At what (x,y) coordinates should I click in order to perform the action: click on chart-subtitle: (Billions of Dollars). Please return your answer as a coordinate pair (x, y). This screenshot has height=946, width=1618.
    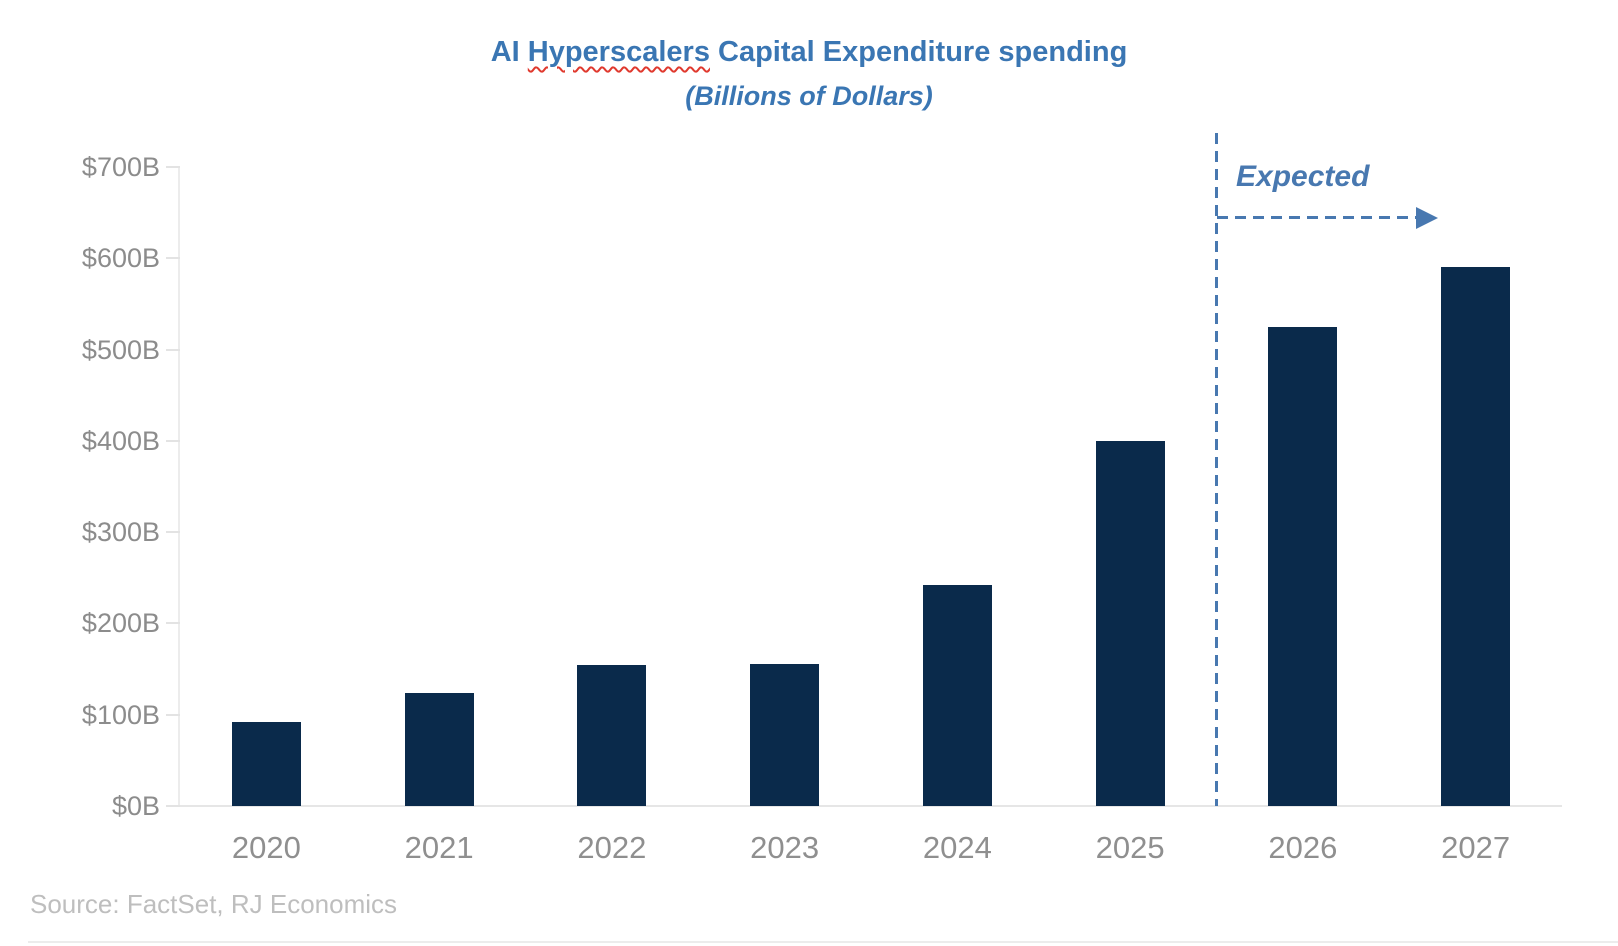
    Looking at the image, I should click on (809, 96).